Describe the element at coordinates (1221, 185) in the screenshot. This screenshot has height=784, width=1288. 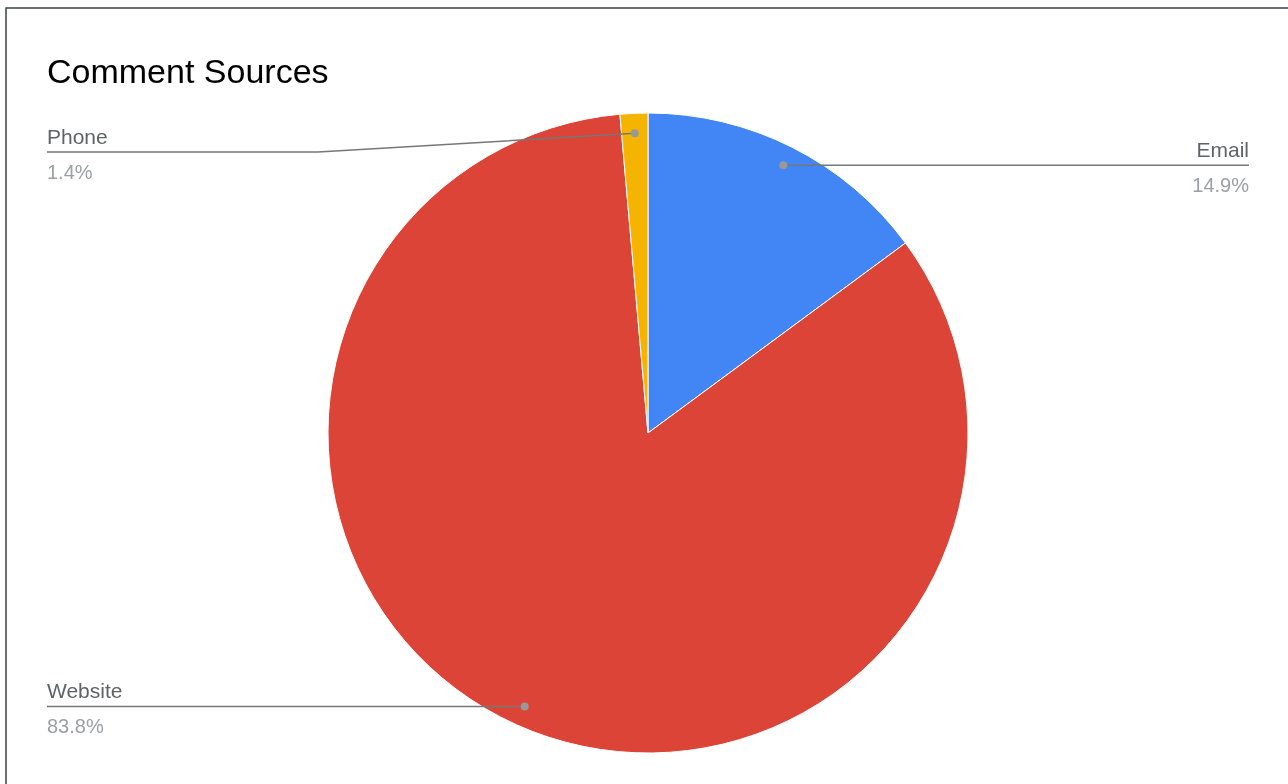
I see `data-label: 14.9%` at that location.